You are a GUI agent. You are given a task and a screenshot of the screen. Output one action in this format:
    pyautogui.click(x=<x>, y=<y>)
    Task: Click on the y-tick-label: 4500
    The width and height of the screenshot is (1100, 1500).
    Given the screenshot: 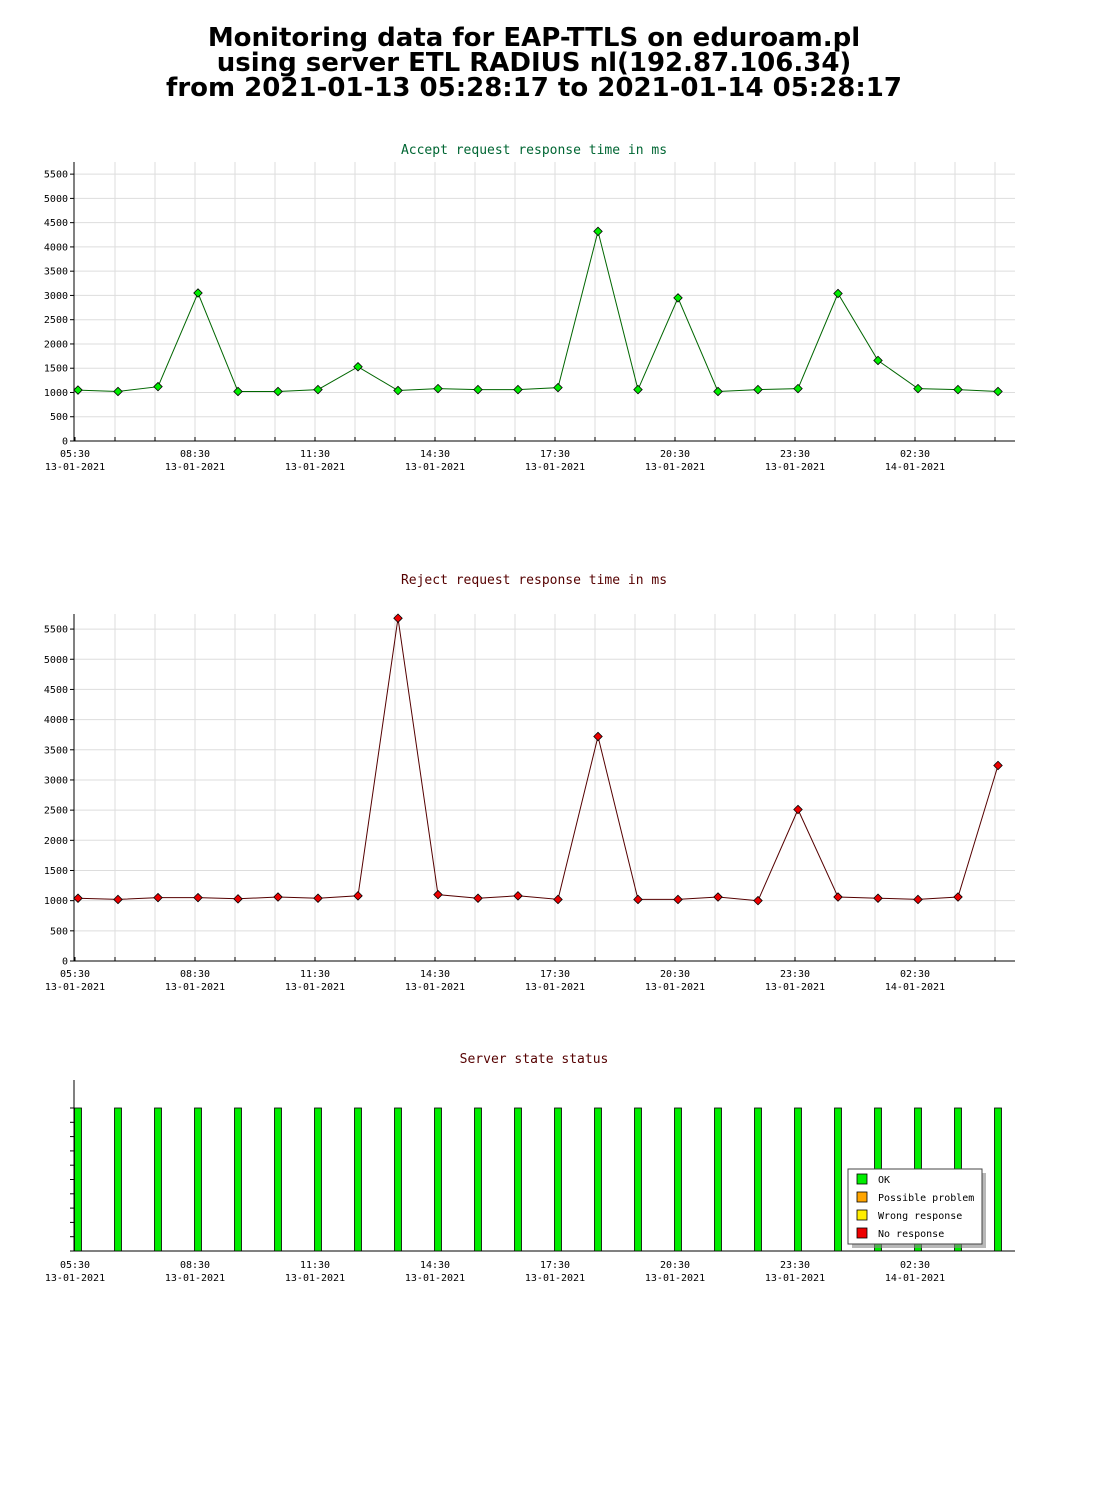 What is the action you would take?
    pyautogui.click(x=56, y=690)
    